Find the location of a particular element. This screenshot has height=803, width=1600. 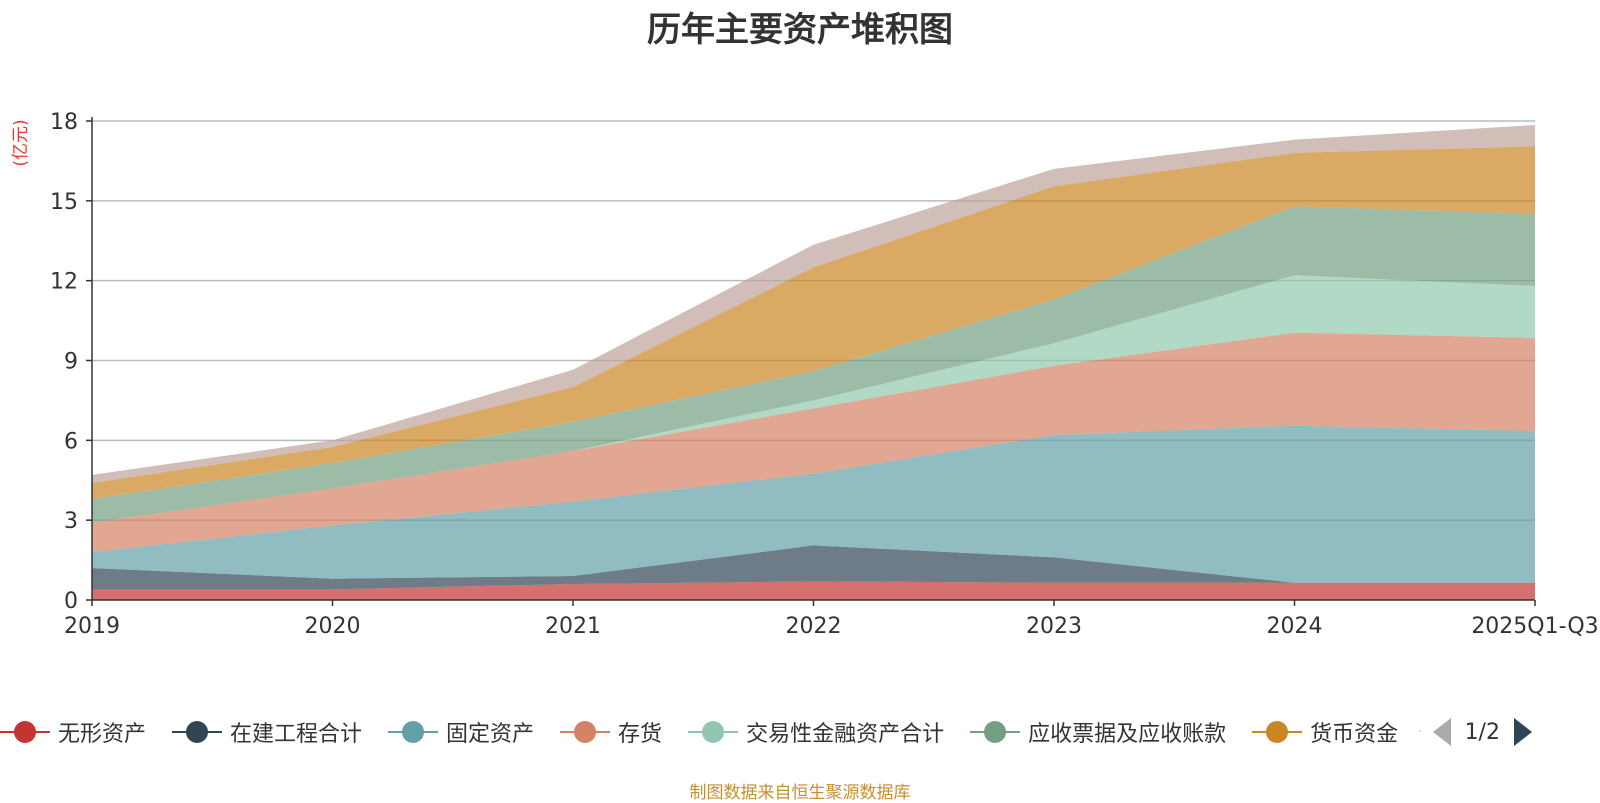

legend-label: 存货 is located at coordinates (640, 734).